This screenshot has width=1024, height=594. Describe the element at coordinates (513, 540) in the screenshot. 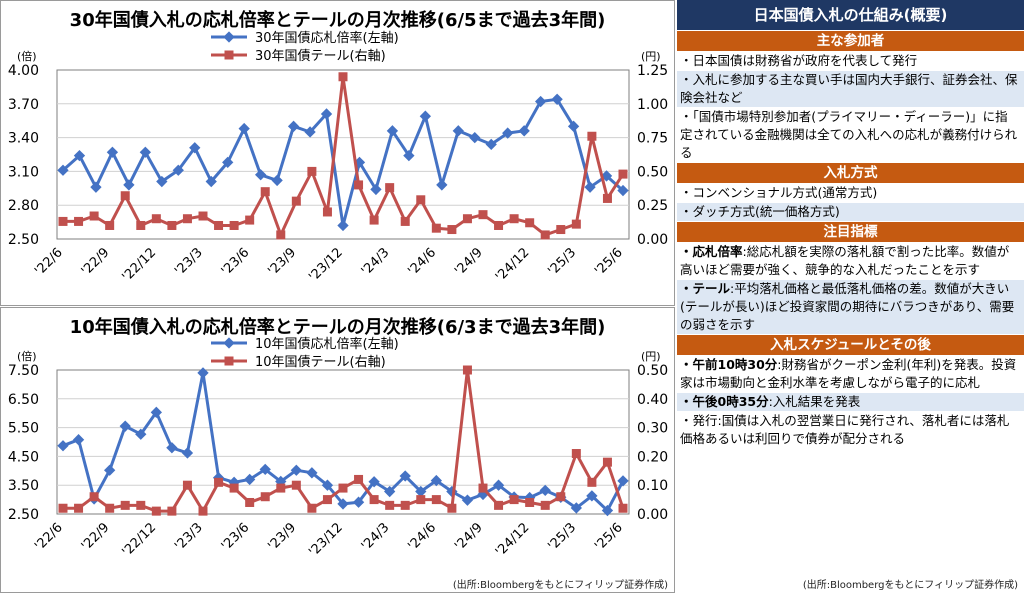

I see `chart-10y-xtick: '24/12` at that location.